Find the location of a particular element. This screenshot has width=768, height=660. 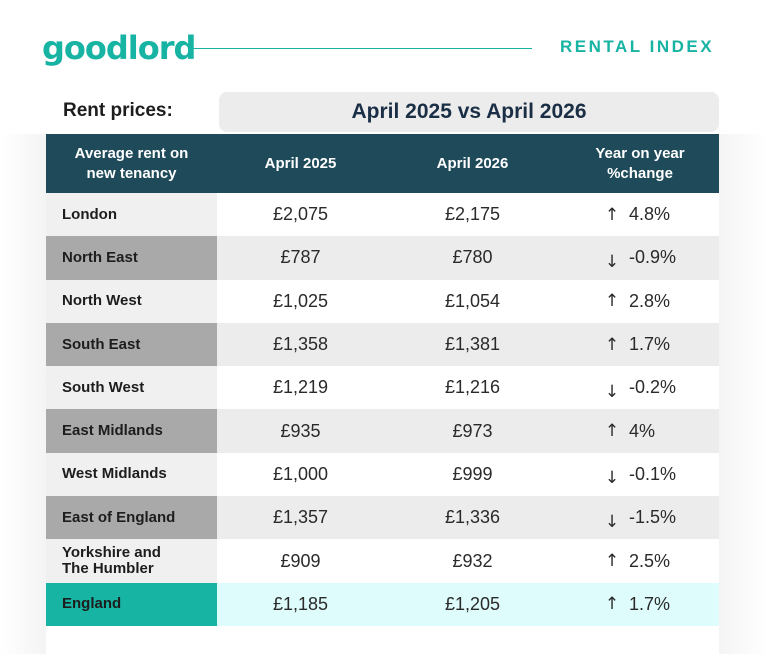

table-row: North West £1,025 £1,054 ↑ 2.8% is located at coordinates (382, 301).